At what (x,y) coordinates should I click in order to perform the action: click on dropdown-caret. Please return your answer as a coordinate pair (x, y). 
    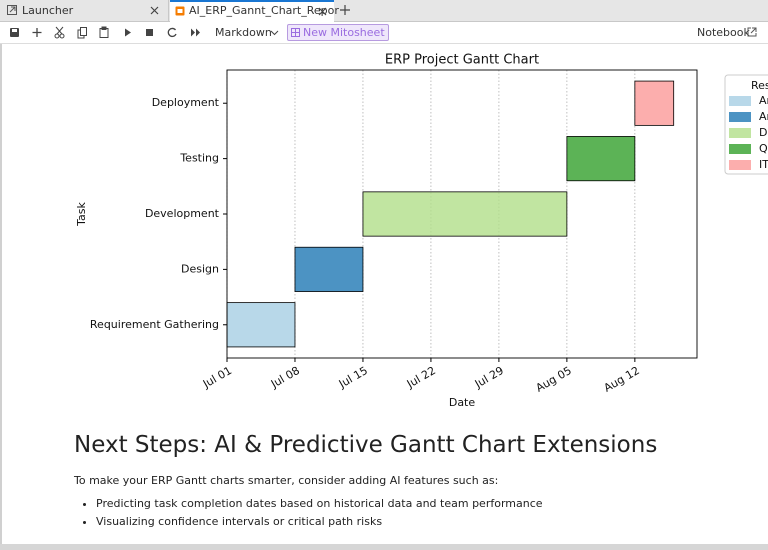
    Looking at the image, I should click on (274, 33).